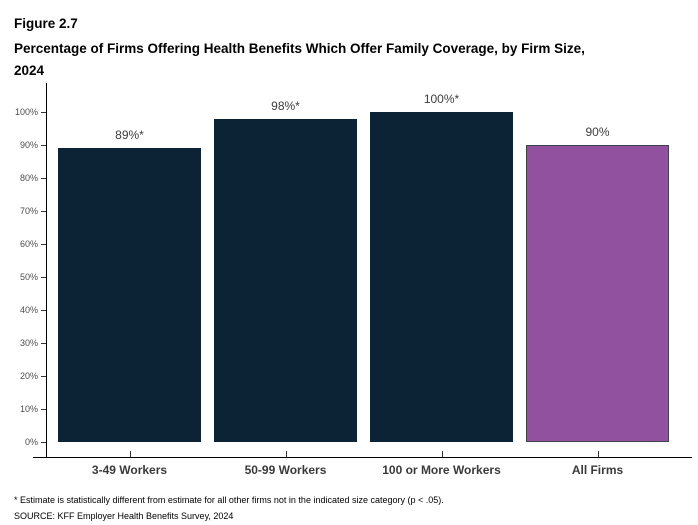 The image size is (698, 525). Describe the element at coordinates (28, 310) in the screenshot. I see `y-tick-label-40: 40%` at that location.